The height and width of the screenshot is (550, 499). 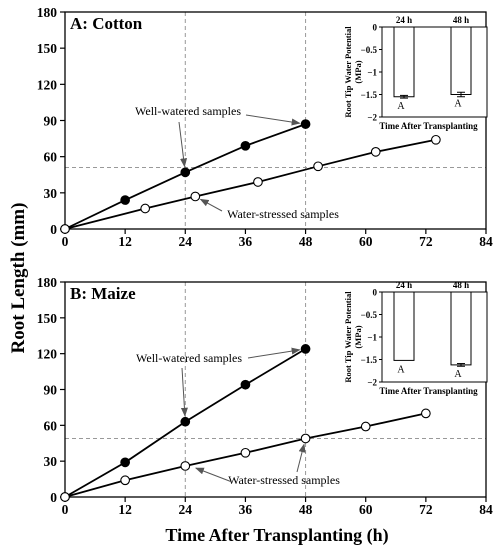 What do you see at coordinates (276, 535) in the screenshot?
I see `x-axis-label: Time After Transplanting (h)` at bounding box center [276, 535].